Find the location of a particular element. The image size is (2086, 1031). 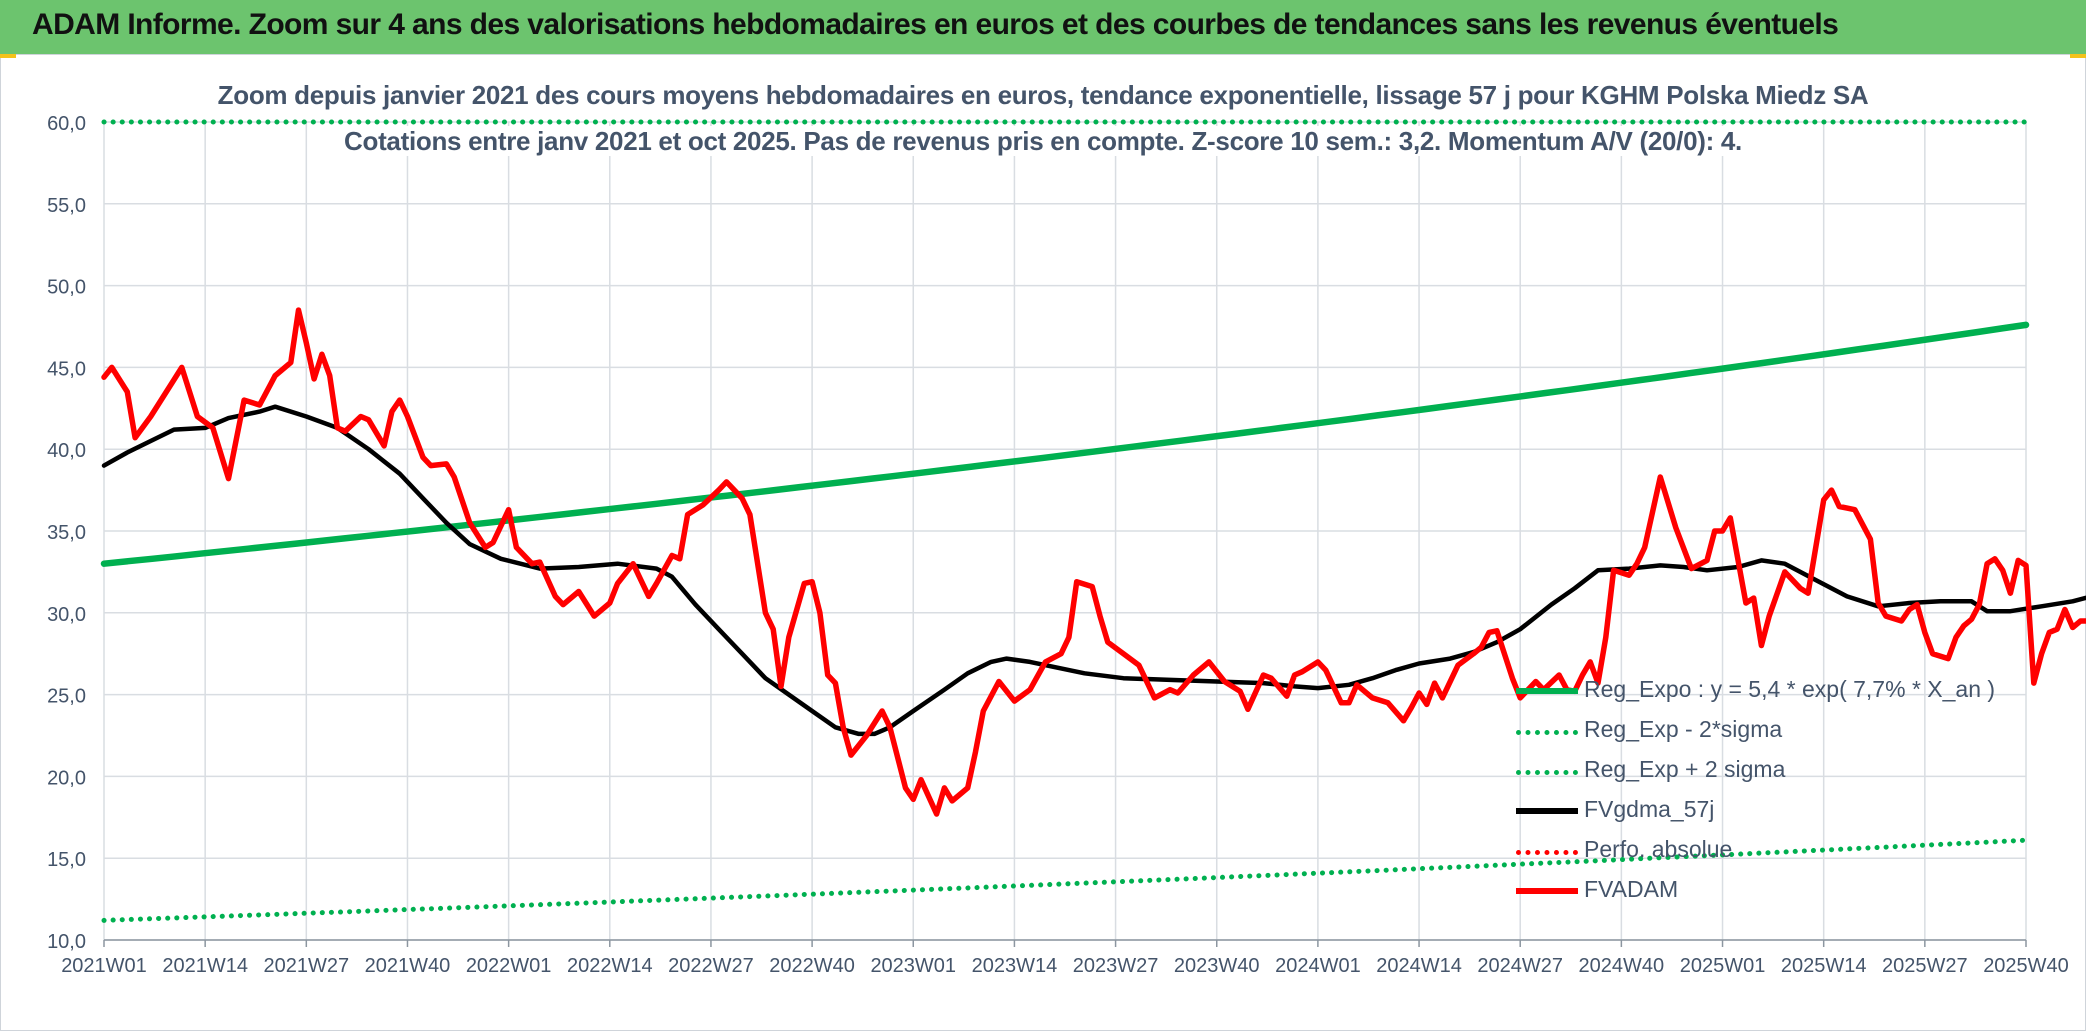

x-tick-label: 2023W01 is located at coordinates (913, 966).